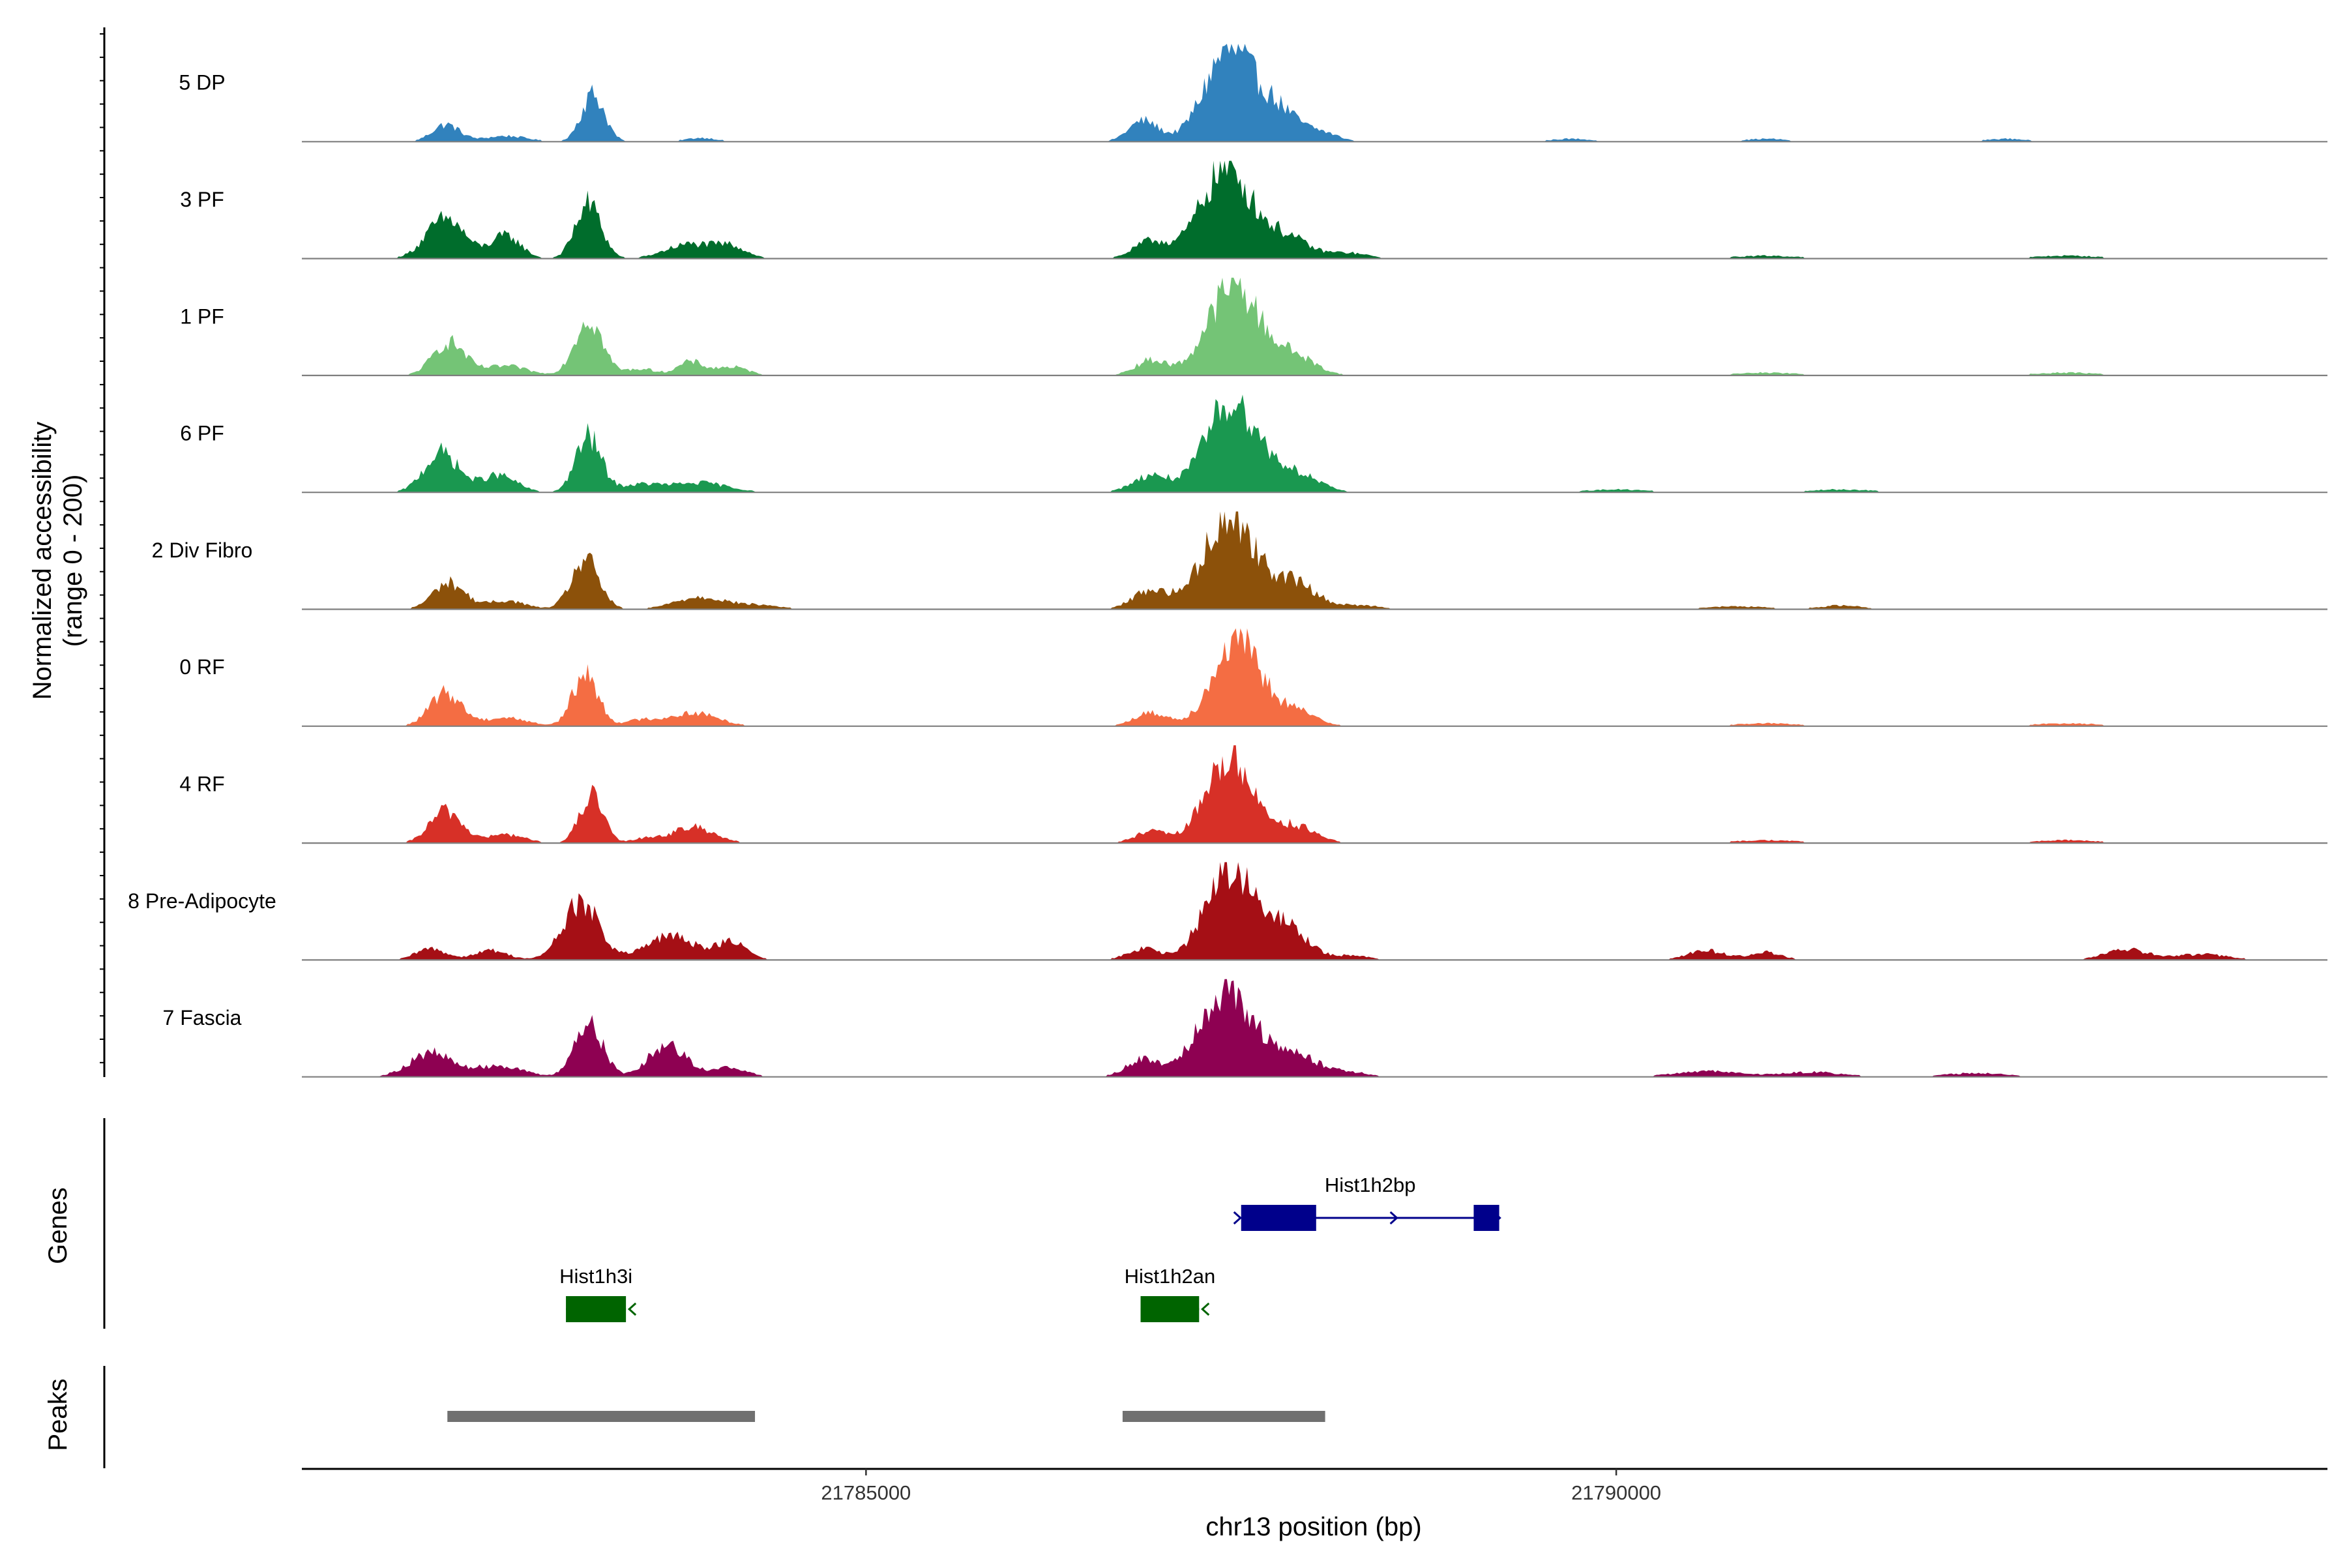  Describe the element at coordinates (73, 561) in the screenshot. I see `y-axis-title-range: (range 0 - 200)` at that location.